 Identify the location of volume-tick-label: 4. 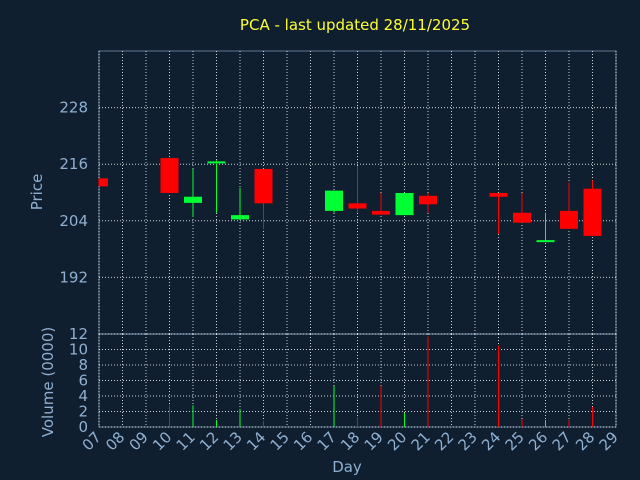
(83, 396).